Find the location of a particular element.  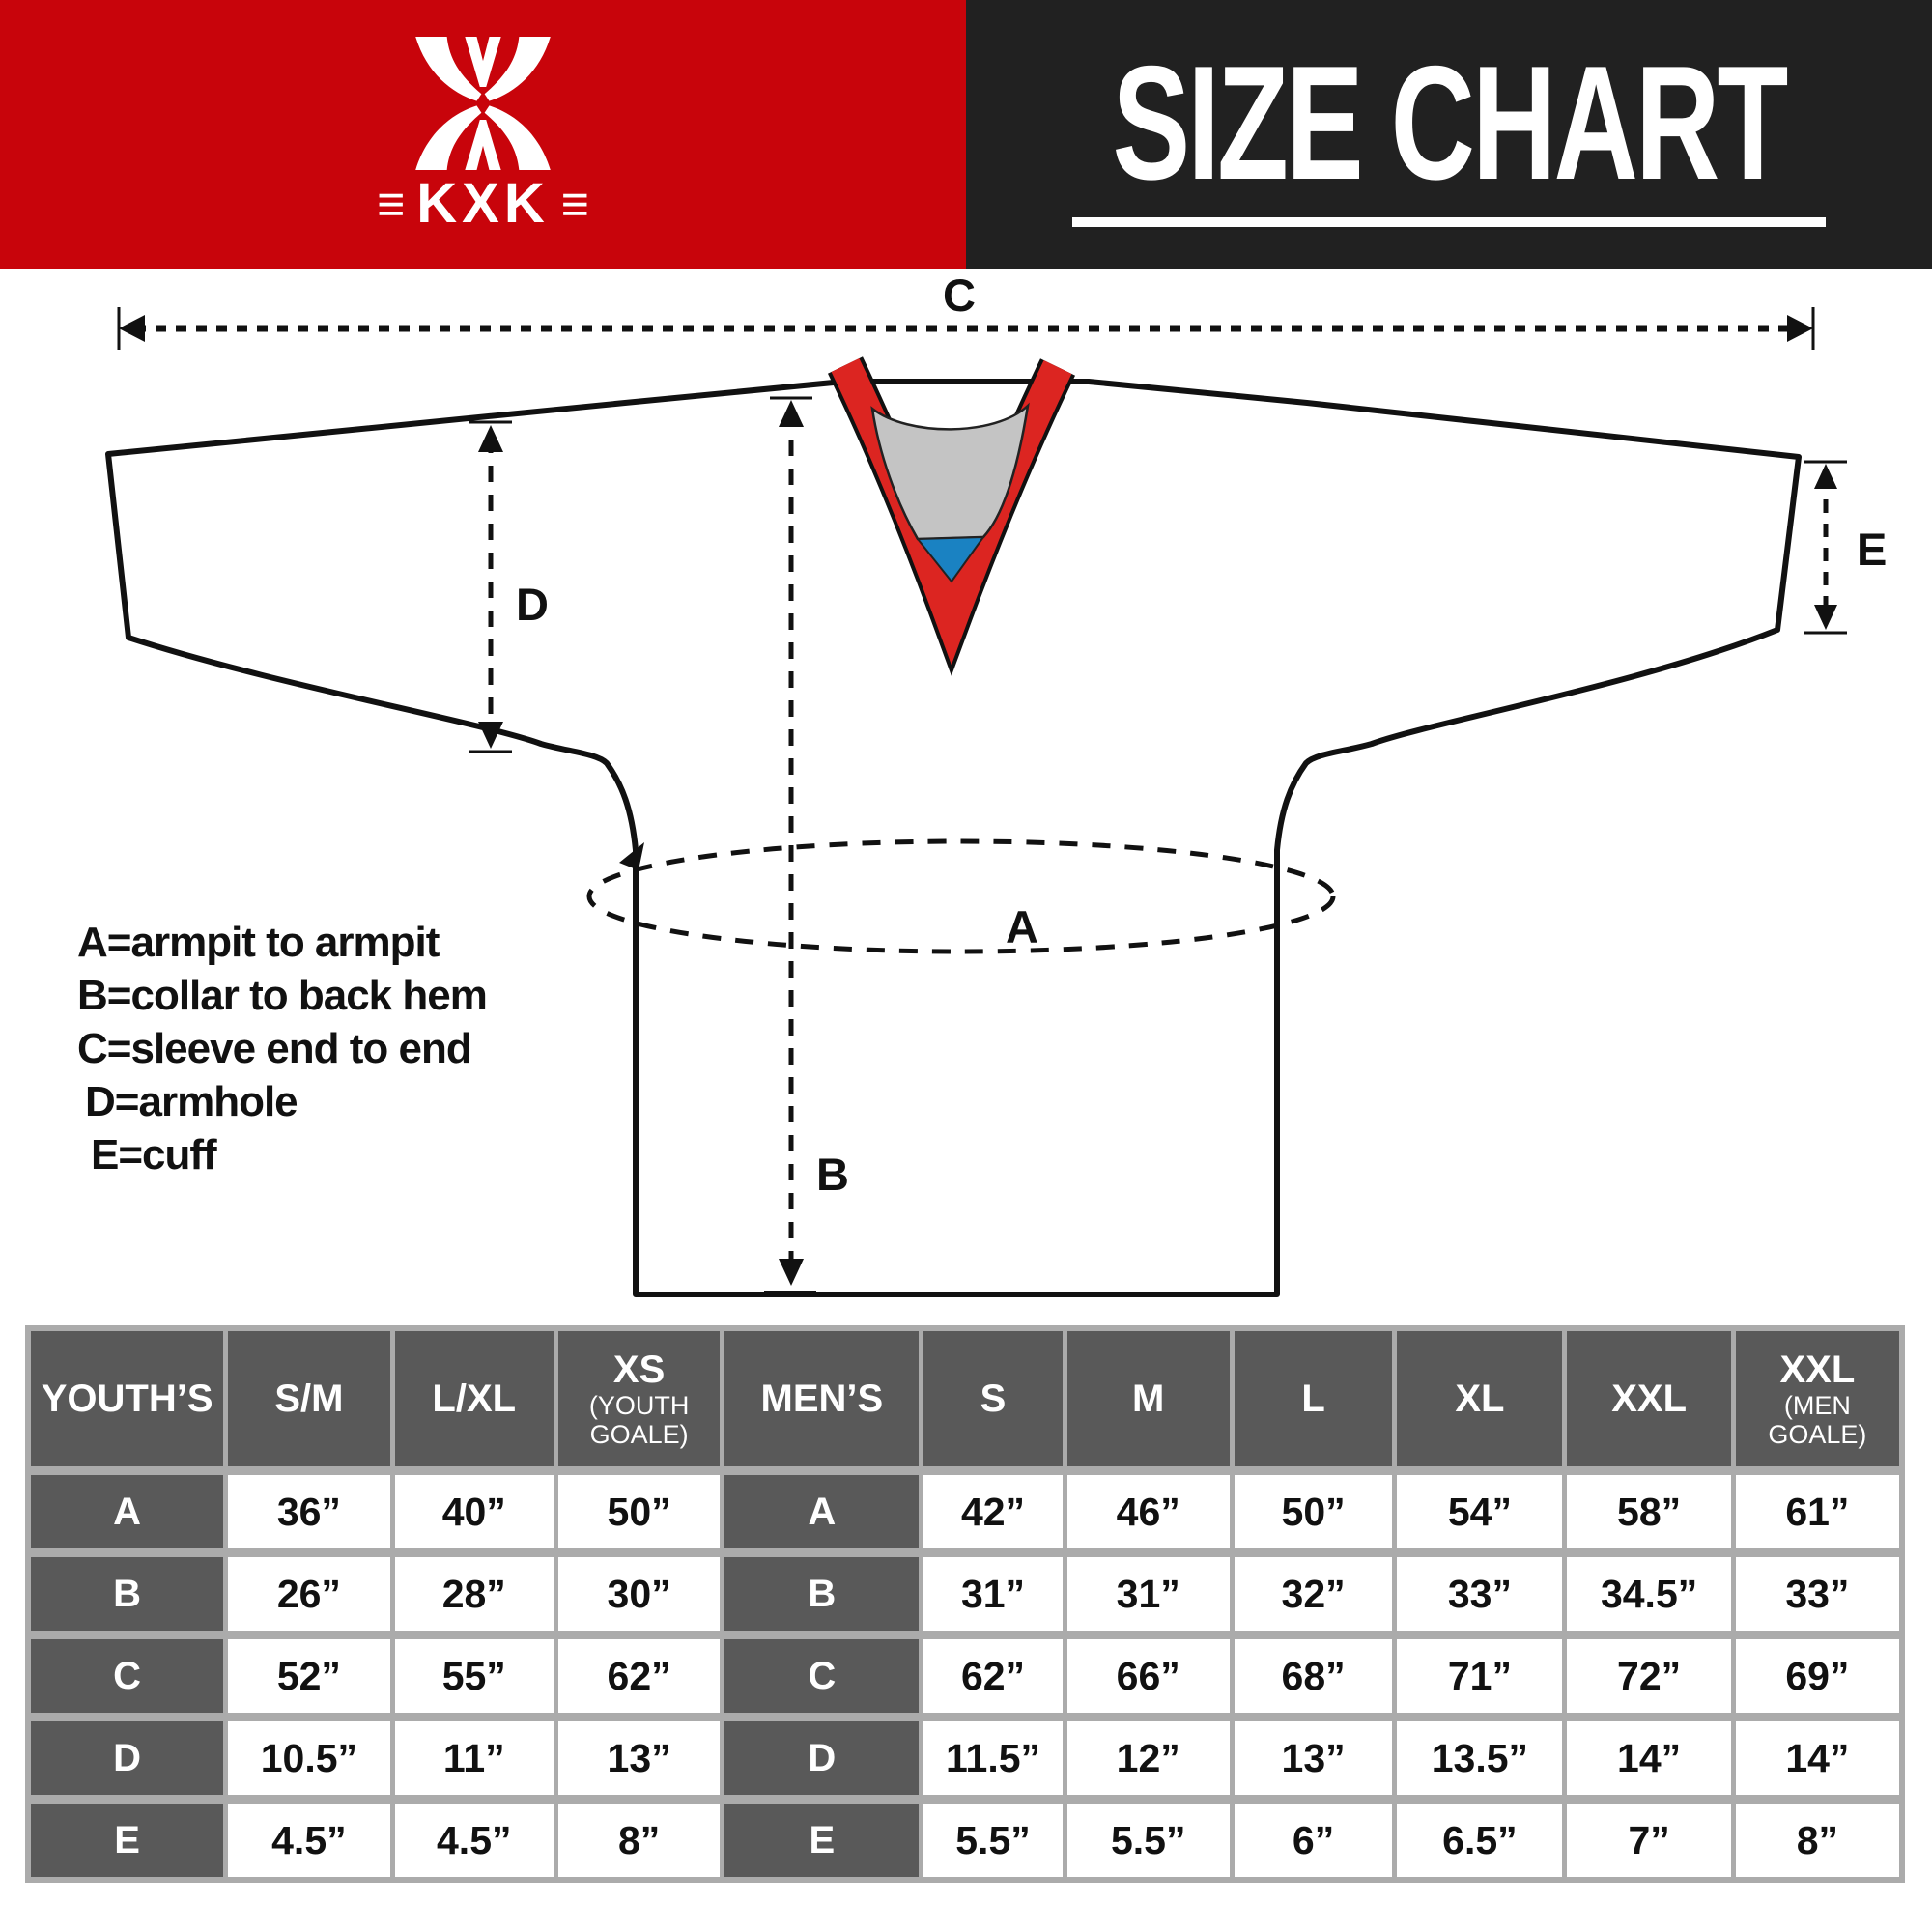

triple-bar-right-icon: ≡ is located at coordinates (574, 204).